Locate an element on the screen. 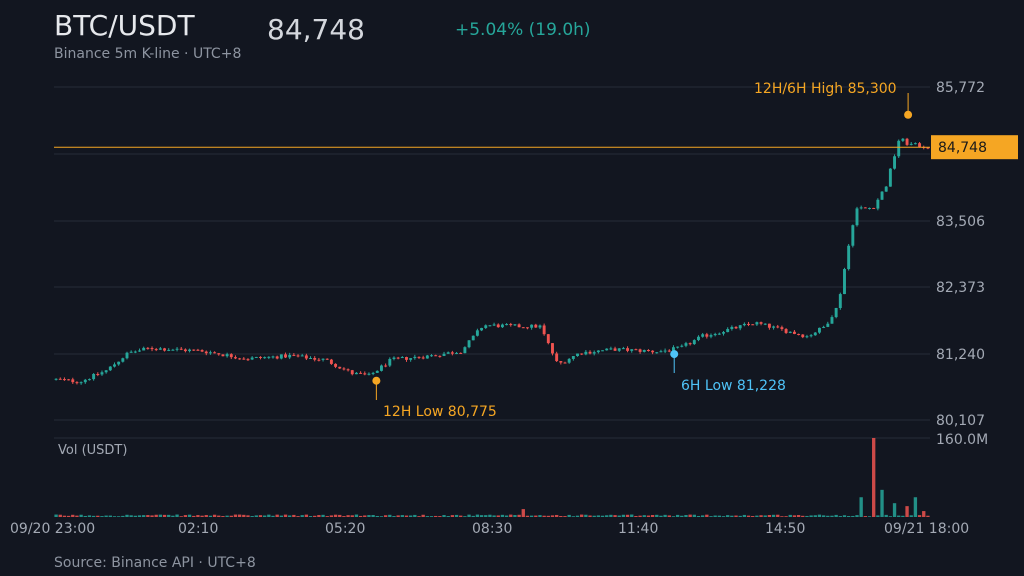 The image size is (1024, 576). x-tick-label: 02:10 is located at coordinates (198, 529).